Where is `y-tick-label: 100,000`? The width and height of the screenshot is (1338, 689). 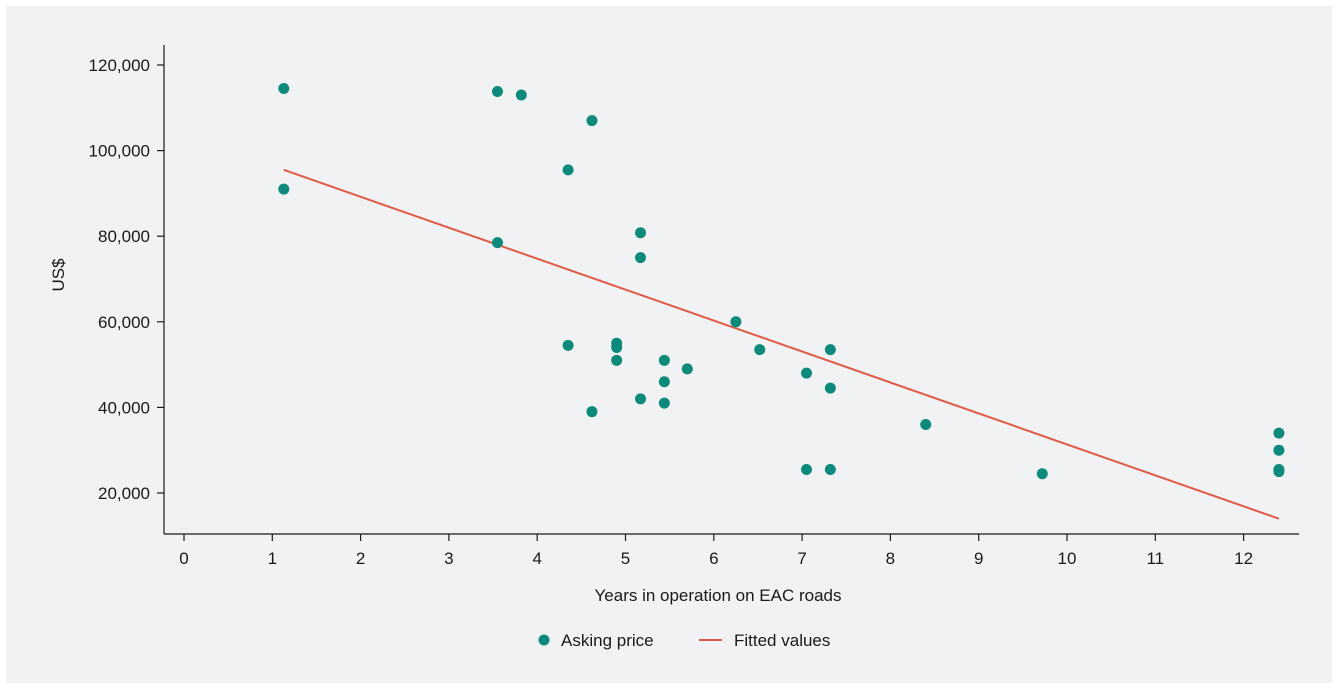 y-tick-label: 100,000 is located at coordinates (119, 151).